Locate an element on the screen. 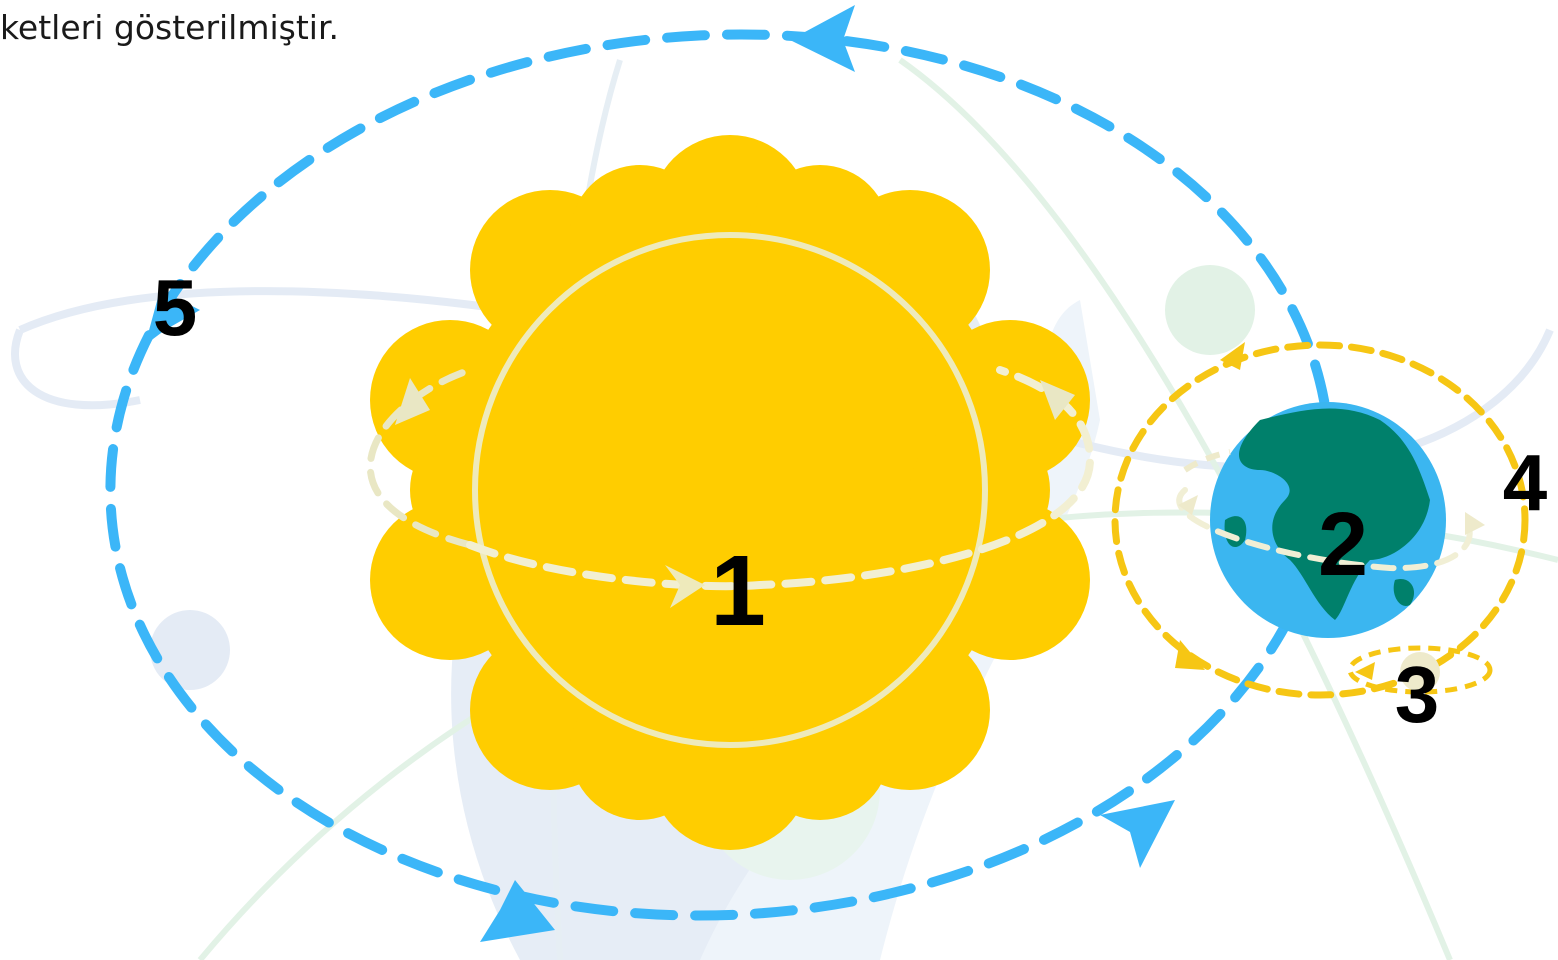 The width and height of the screenshot is (1558, 960). earth-rotation-path is located at coordinates (1330, 510).